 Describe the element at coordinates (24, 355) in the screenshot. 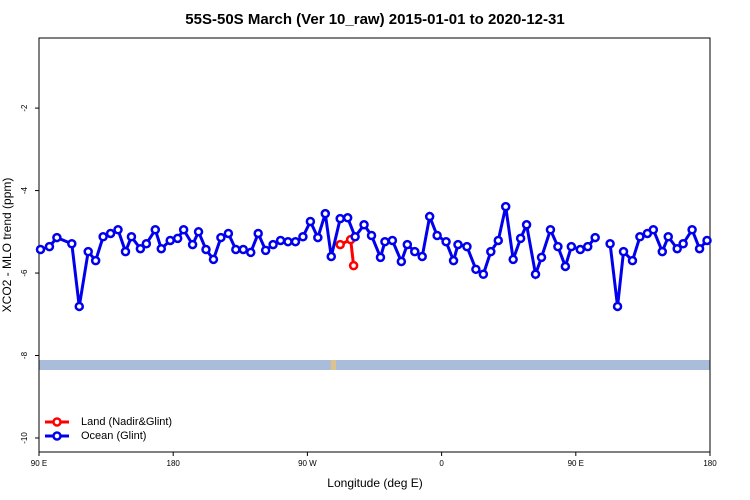

I see `y-tick-label: -8` at that location.